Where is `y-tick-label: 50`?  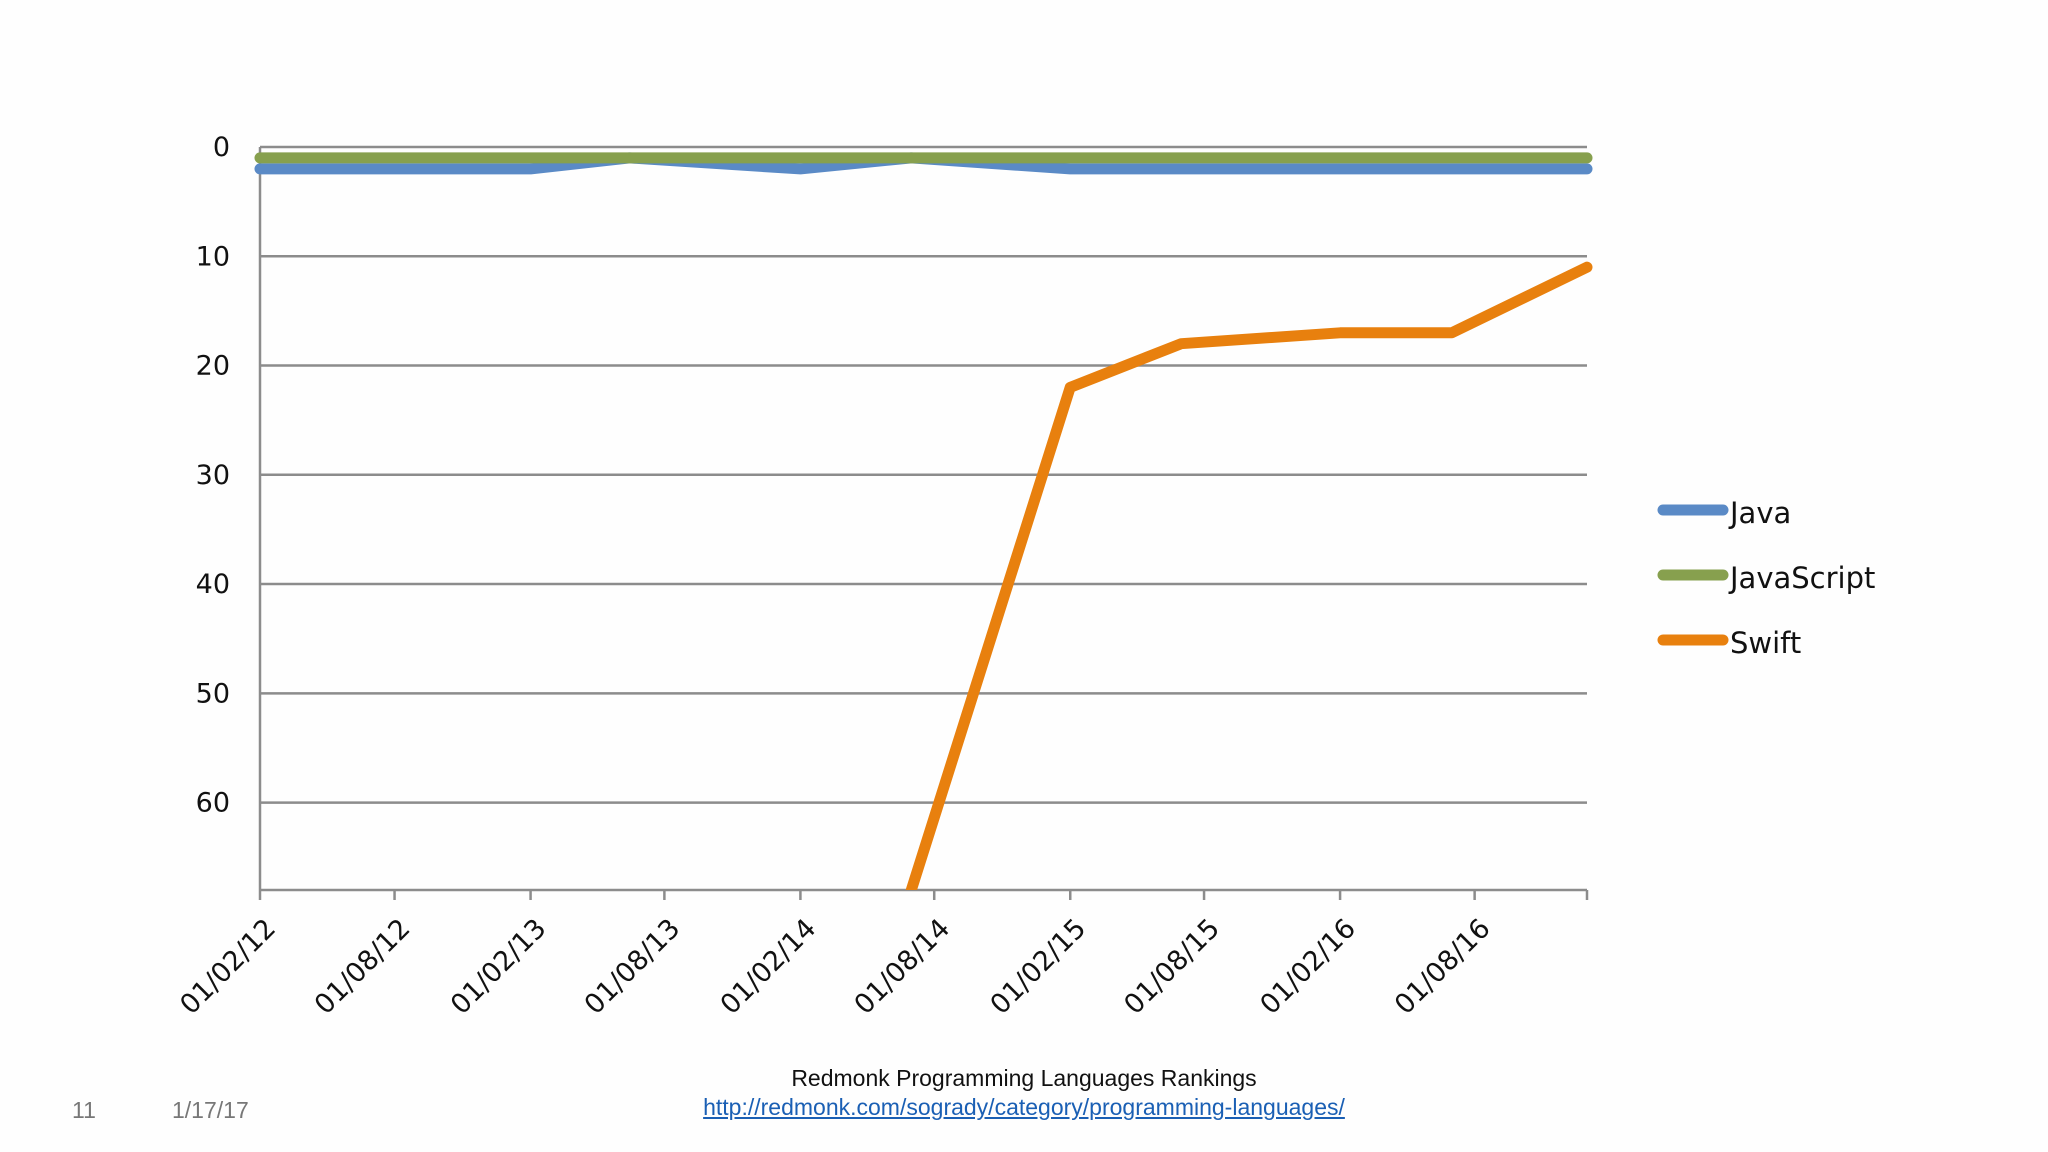 y-tick-label: 50 is located at coordinates (213, 693).